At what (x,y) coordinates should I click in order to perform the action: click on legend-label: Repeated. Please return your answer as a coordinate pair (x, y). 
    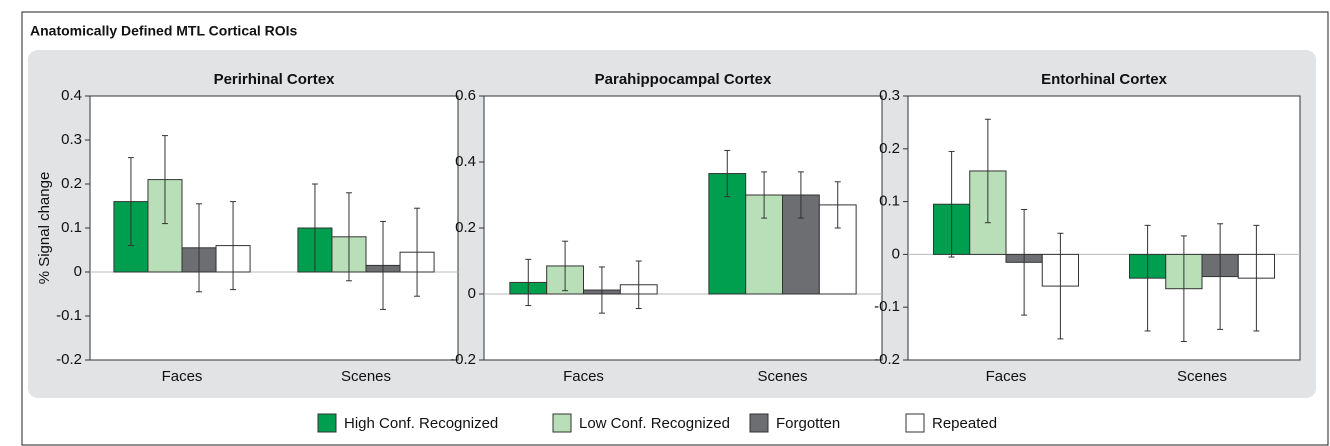
    Looking at the image, I should click on (964, 423).